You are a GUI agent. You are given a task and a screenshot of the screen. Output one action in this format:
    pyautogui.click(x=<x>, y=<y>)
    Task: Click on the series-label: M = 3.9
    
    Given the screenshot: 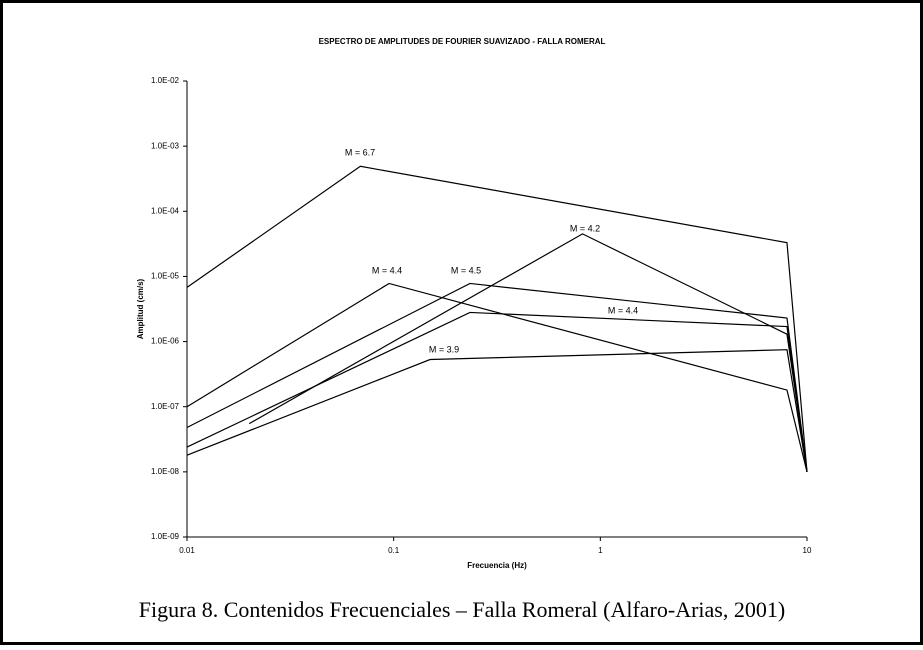 What is the action you would take?
    pyautogui.click(x=444, y=349)
    